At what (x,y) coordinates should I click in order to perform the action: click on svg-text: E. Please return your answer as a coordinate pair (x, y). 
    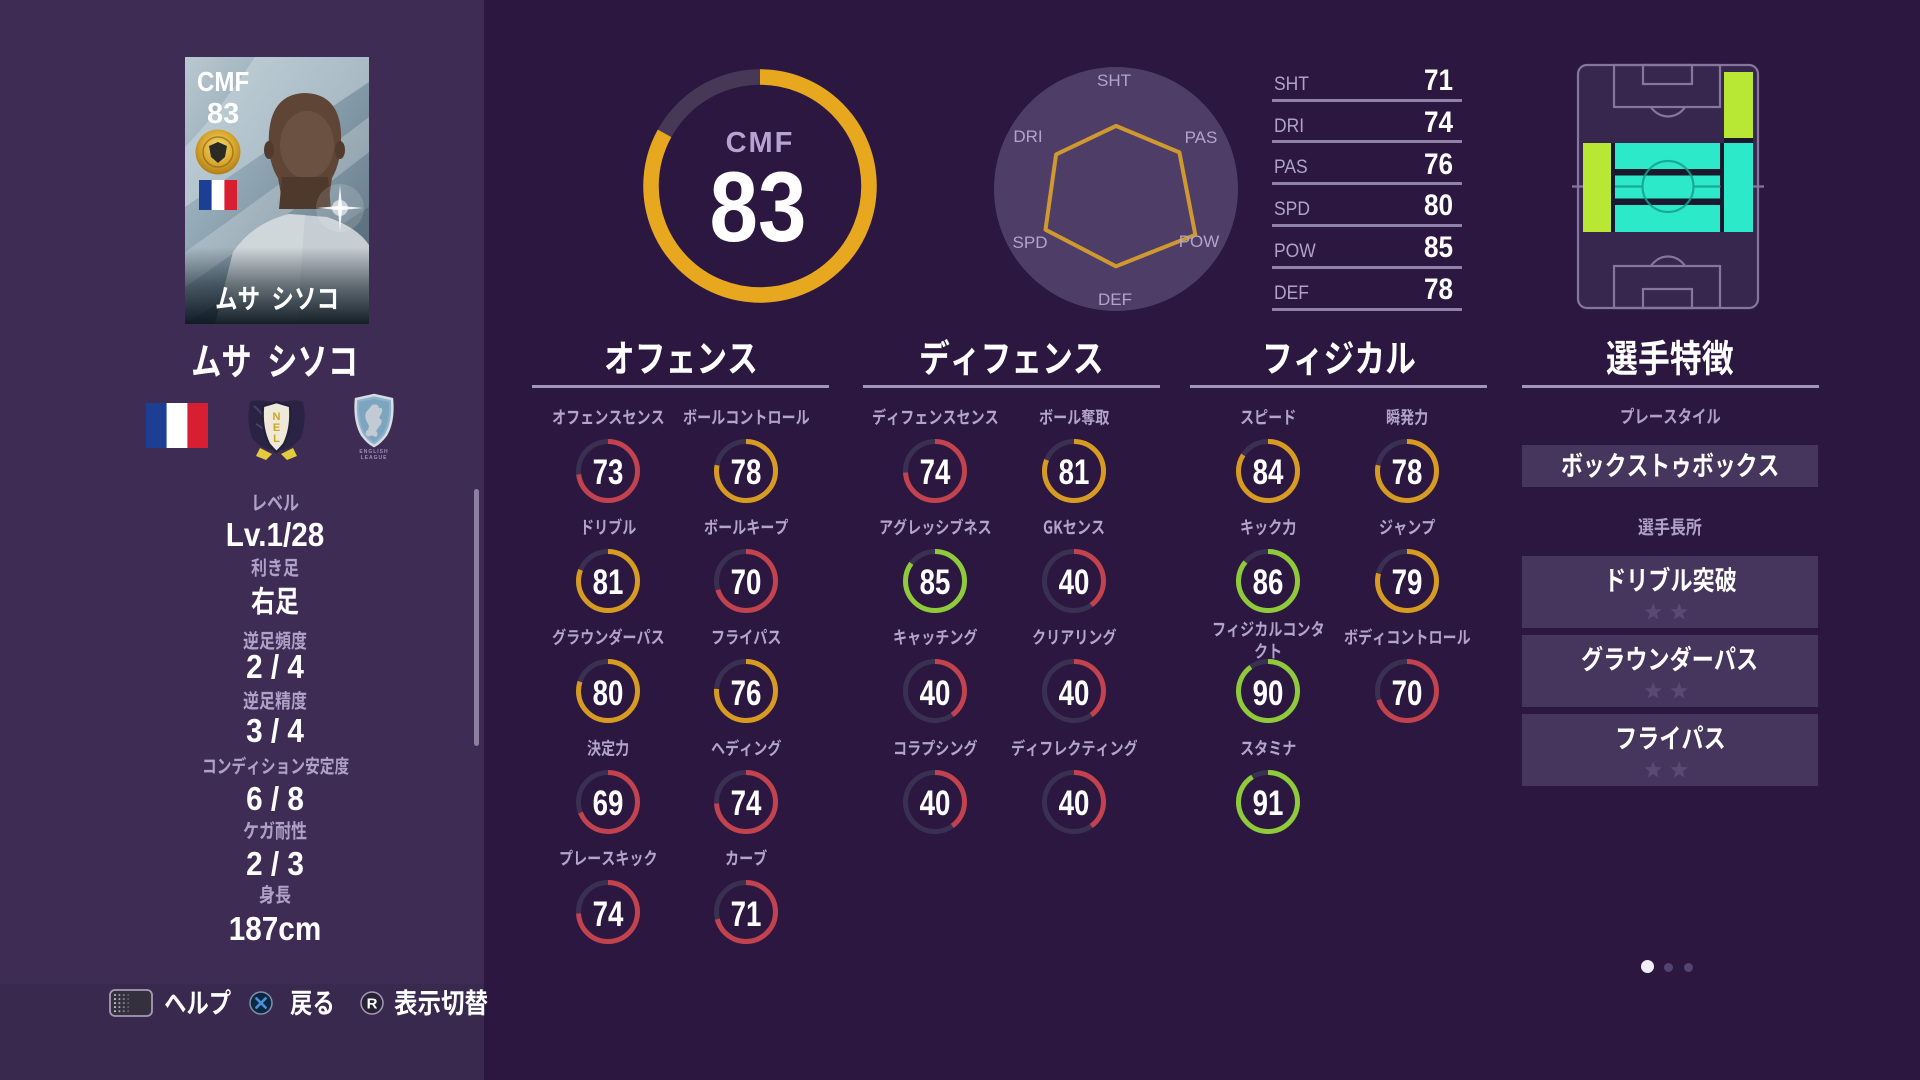
    Looking at the image, I should click on (276, 428).